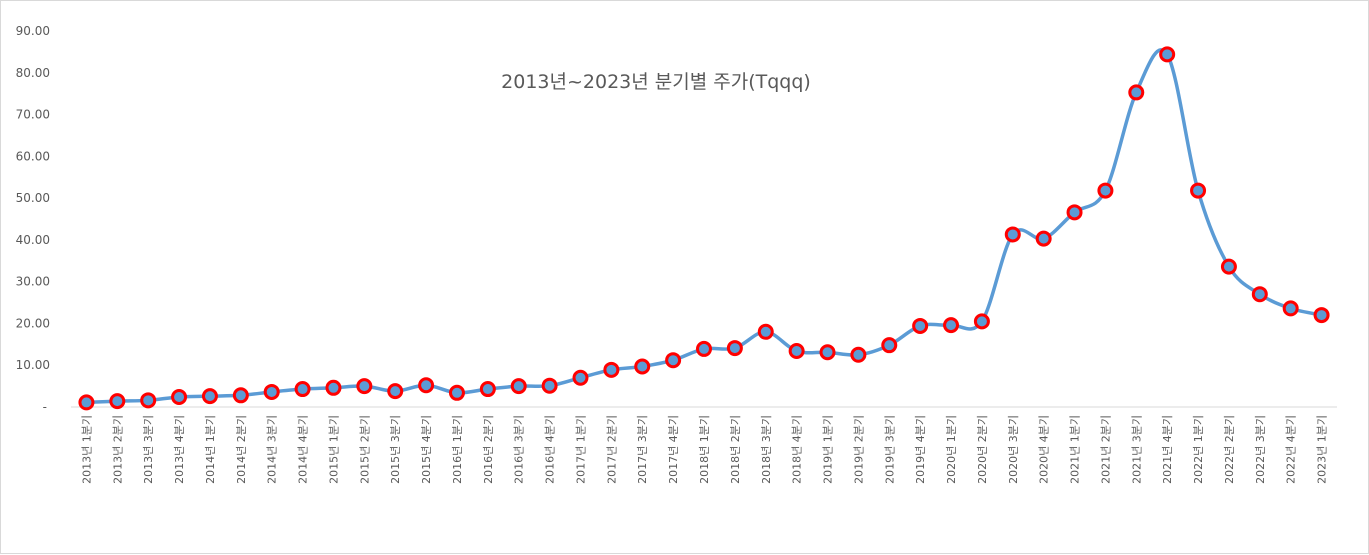 Image resolution: width=1369 pixels, height=555 pixels. Describe the element at coordinates (426, 449) in the screenshot. I see `x-tick-label: 2015년 4분기` at that location.